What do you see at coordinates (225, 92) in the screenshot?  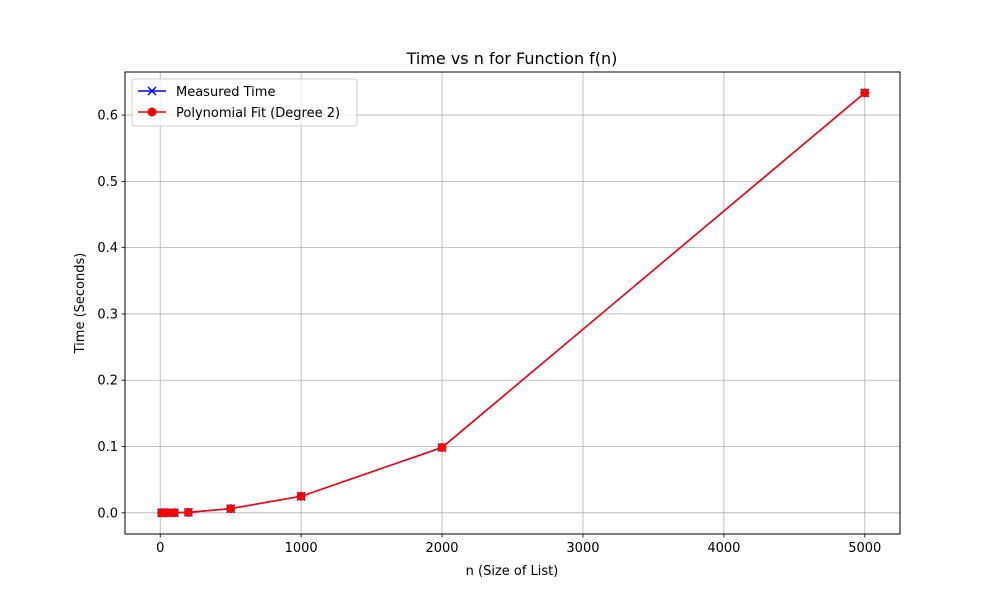 I see `legend-label-measured: Measured Time` at bounding box center [225, 92].